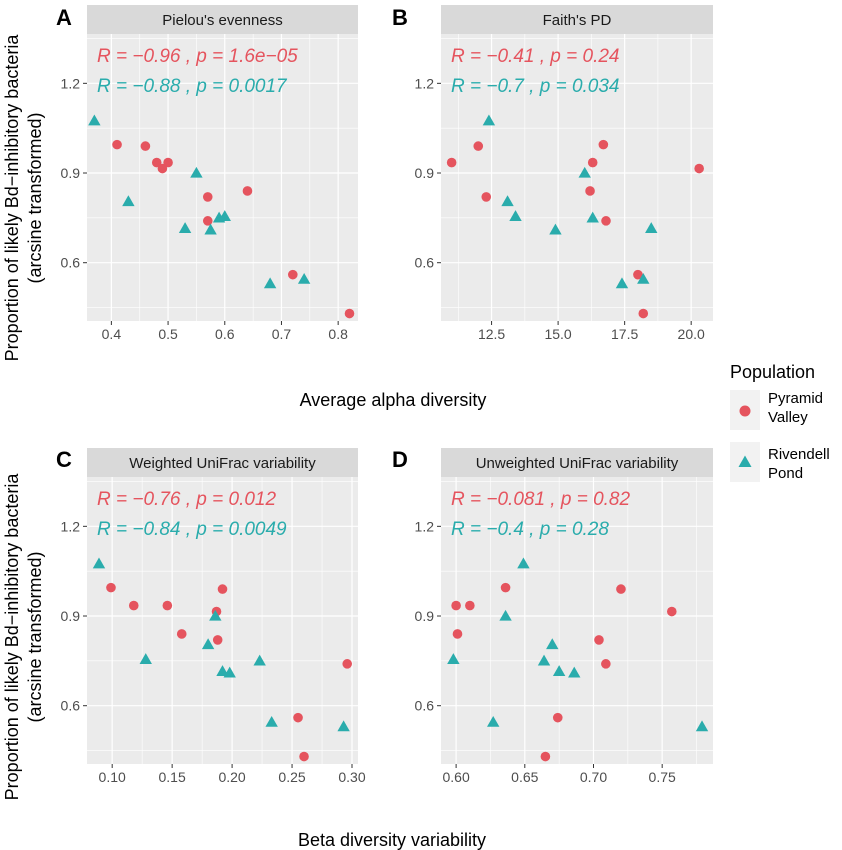  Describe the element at coordinates (291, 777) in the screenshot. I see `x-tick-label: 0.25` at that location.